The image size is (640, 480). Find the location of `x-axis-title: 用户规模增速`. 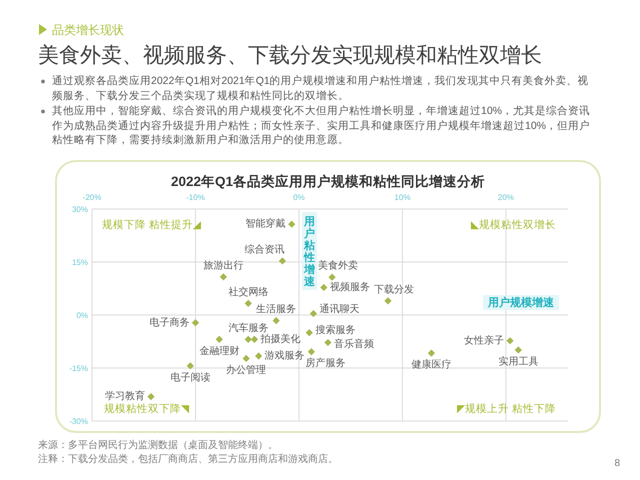

x-axis-title: 用户规模增速 is located at coordinates (521, 302).